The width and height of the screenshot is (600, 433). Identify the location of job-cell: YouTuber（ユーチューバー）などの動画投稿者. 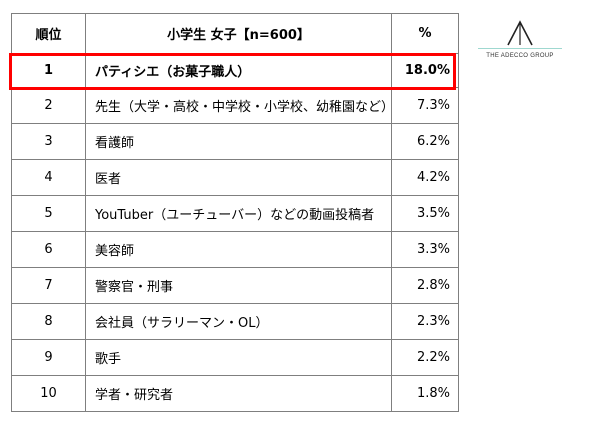
(238, 213).